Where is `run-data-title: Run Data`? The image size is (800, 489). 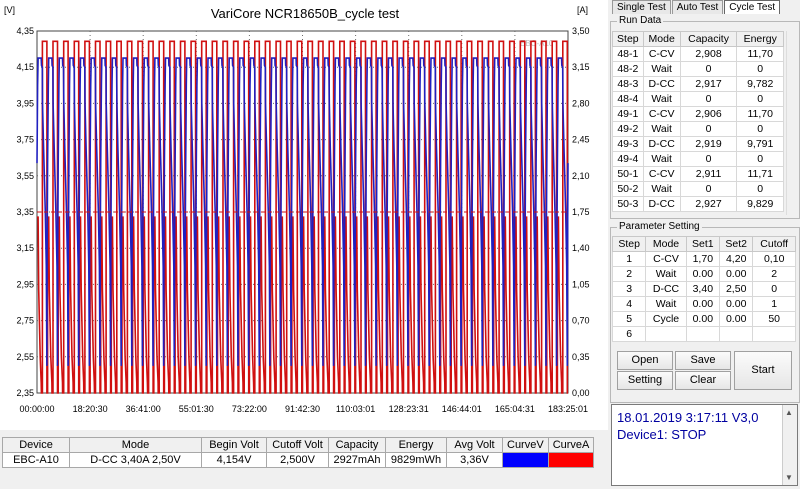 run-data-title: Run Data is located at coordinates (640, 20).